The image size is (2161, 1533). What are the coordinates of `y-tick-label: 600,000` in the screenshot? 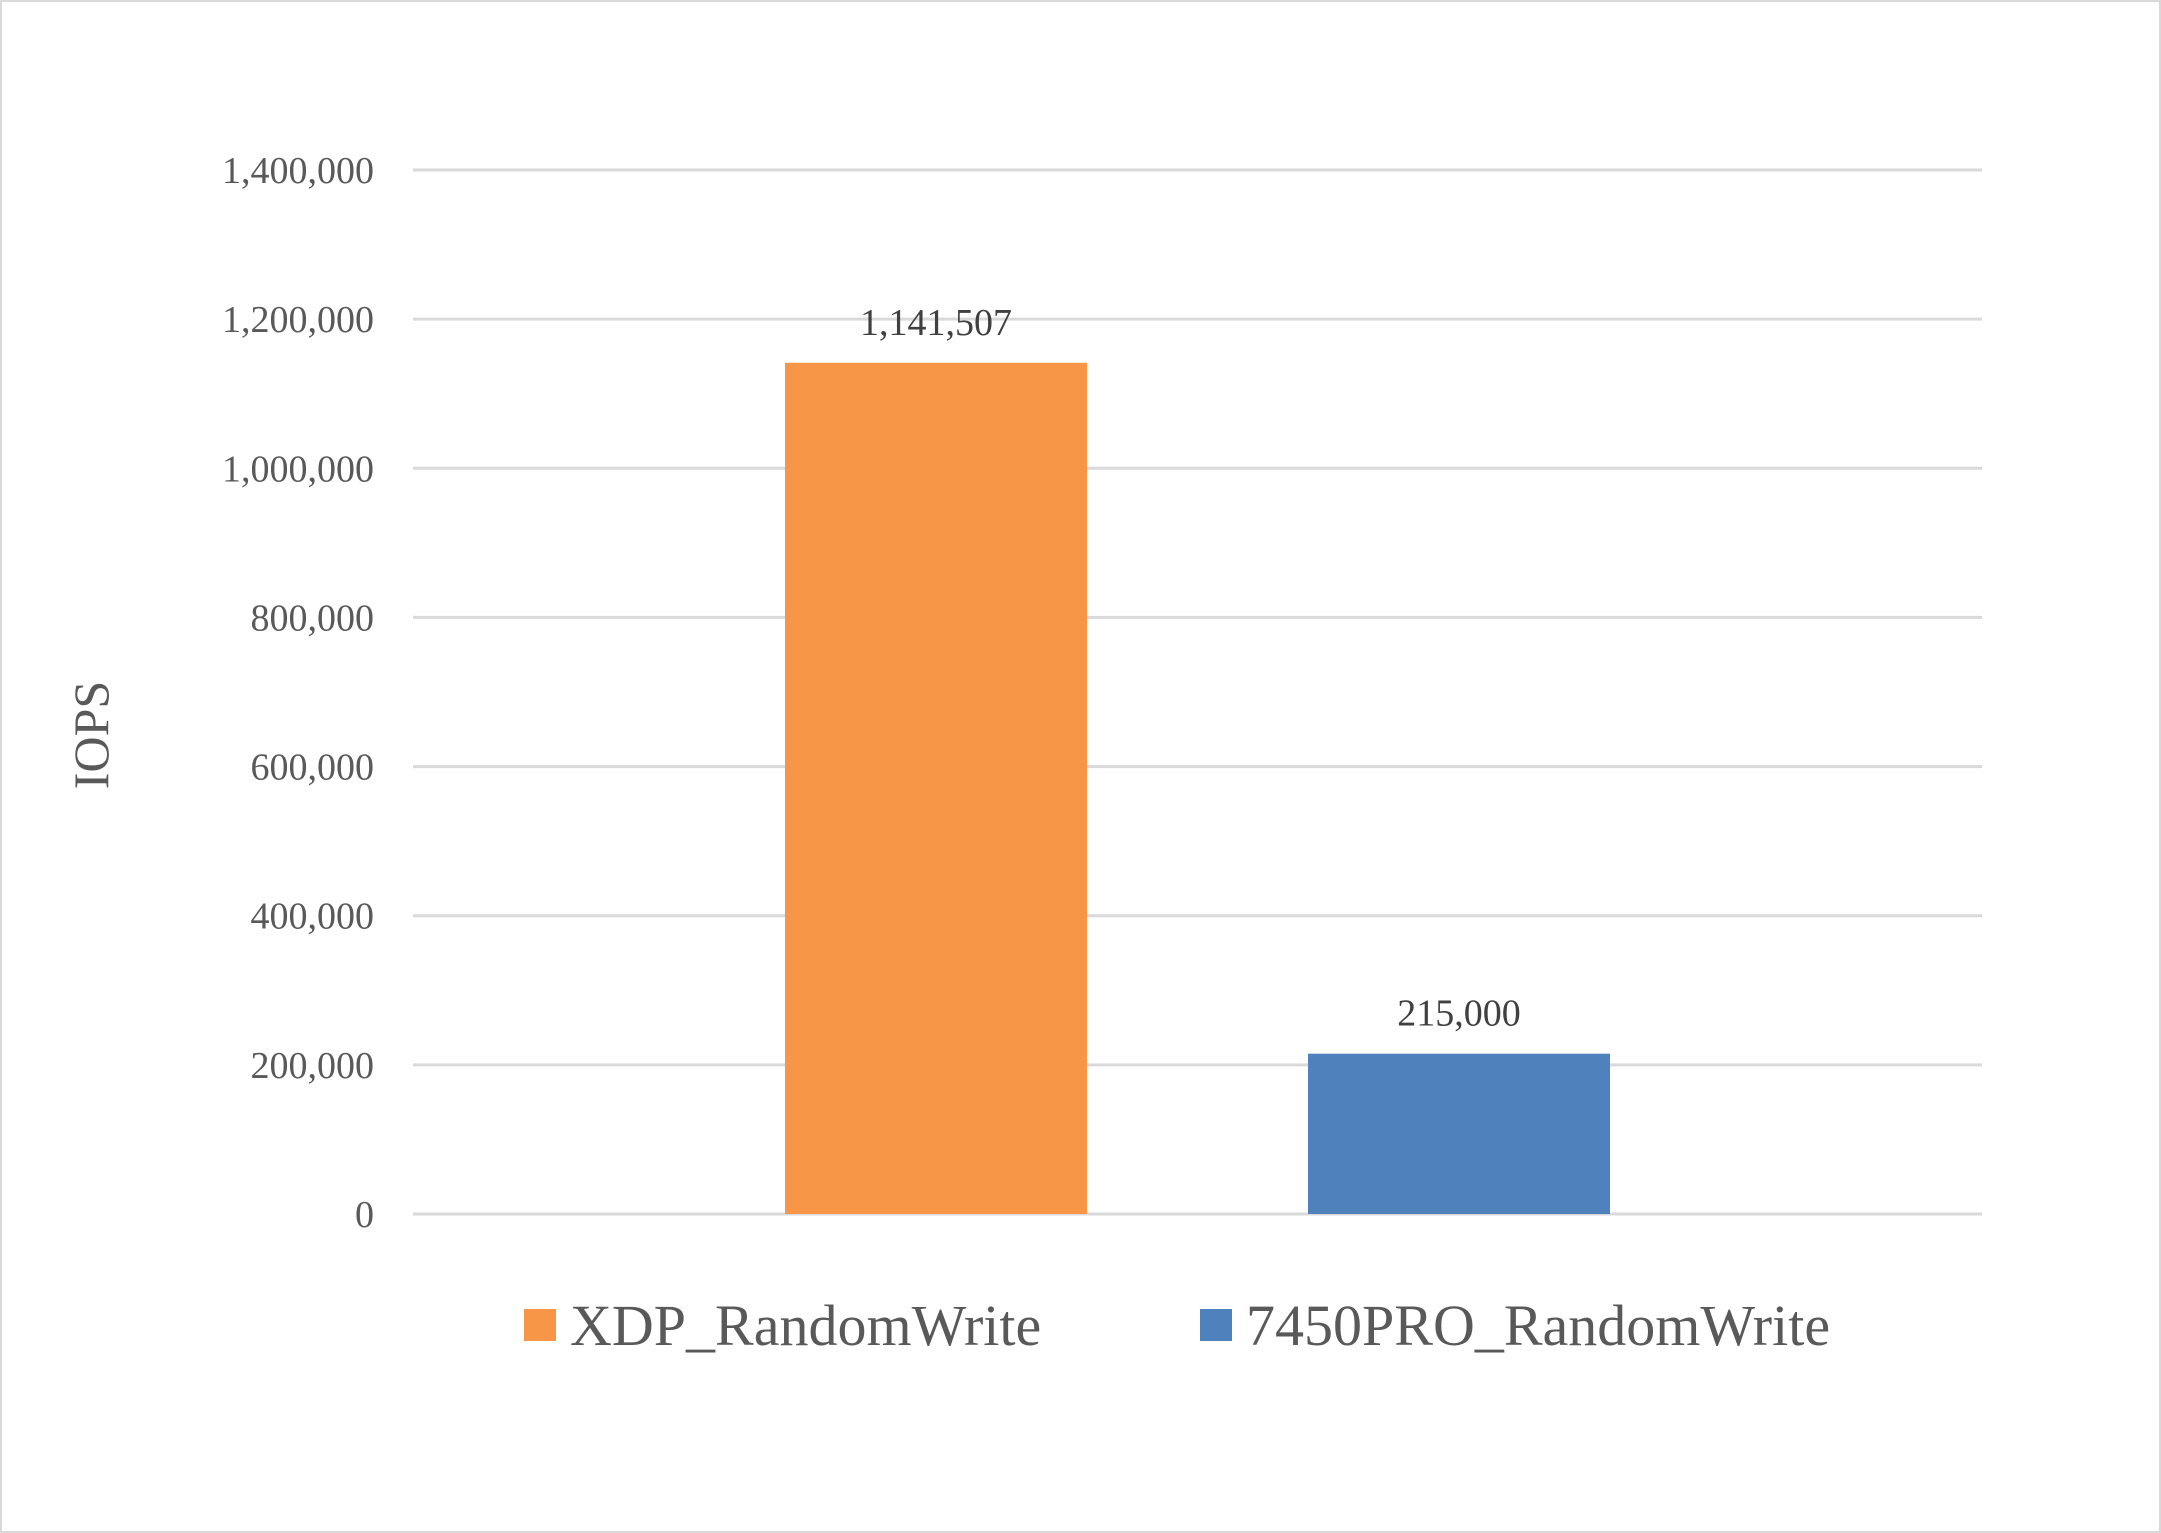 It's located at (313, 768).